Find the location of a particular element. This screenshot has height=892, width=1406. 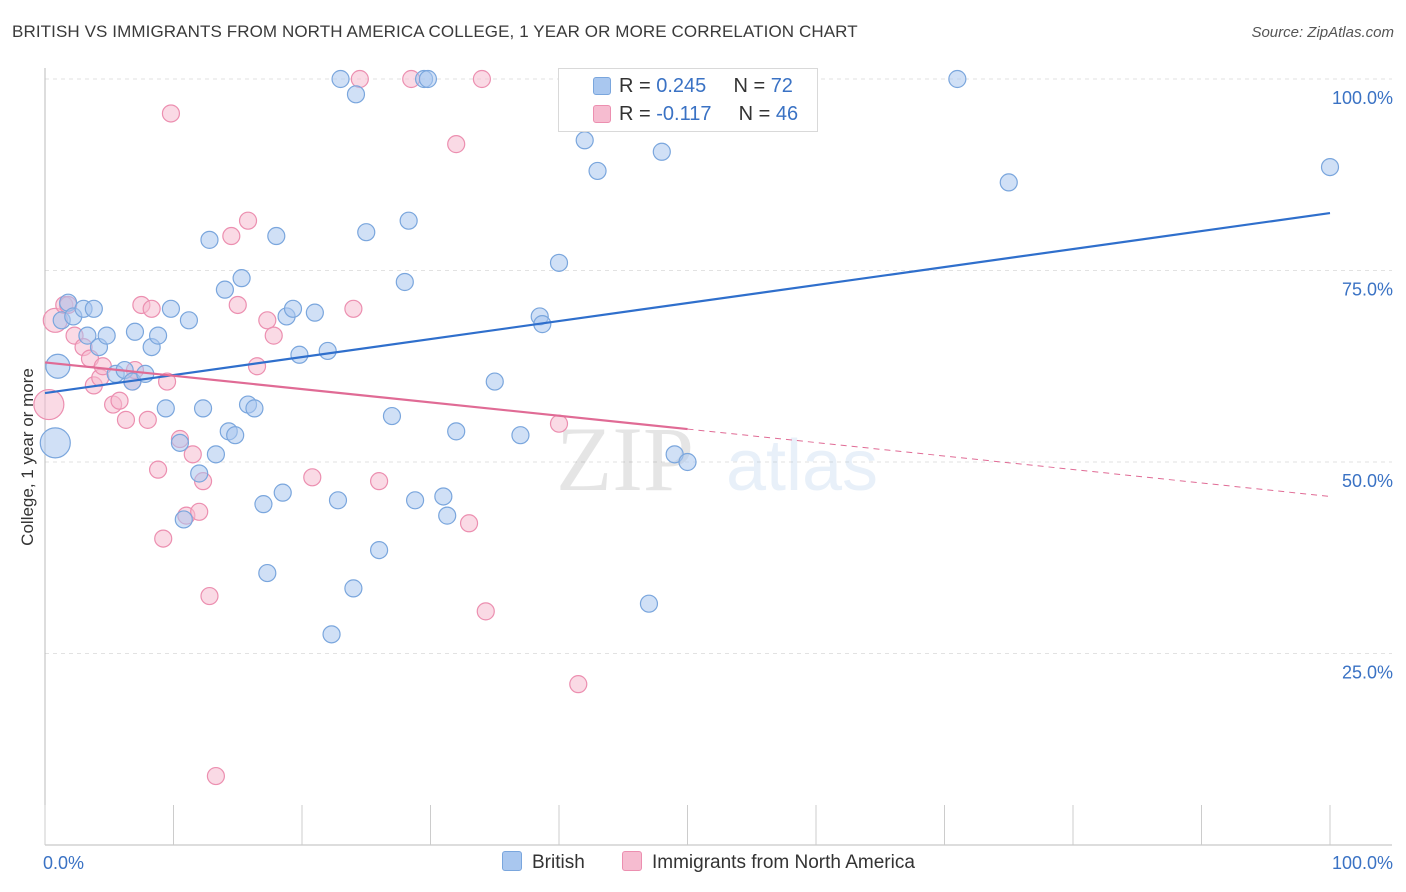

x-tick-label: 100.0% is located at coordinates (1362, 863).